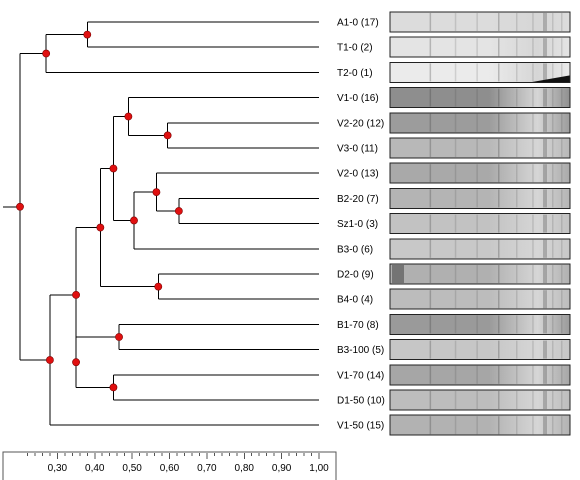  What do you see at coordinates (358, 199) in the screenshot?
I see `leaf-label: B2-20 (7)` at bounding box center [358, 199].